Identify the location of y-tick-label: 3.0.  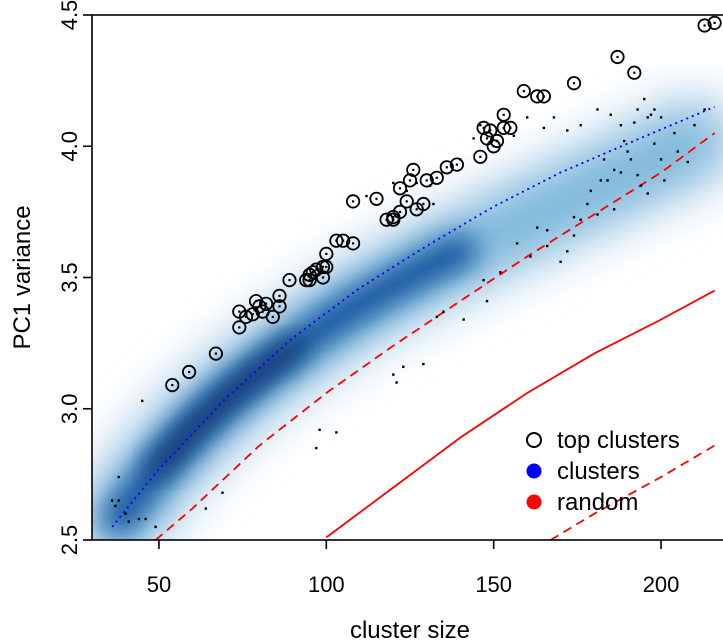
(69, 409).